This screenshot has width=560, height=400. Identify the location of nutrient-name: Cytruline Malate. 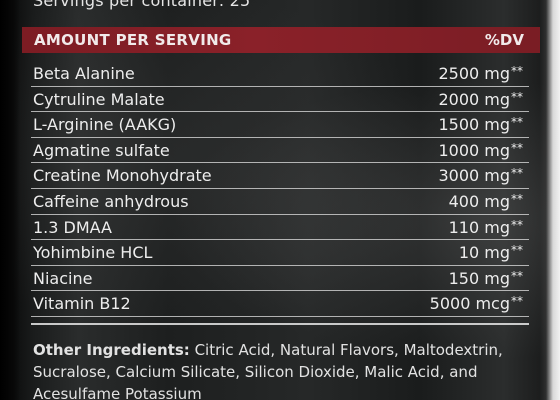
(99, 99).